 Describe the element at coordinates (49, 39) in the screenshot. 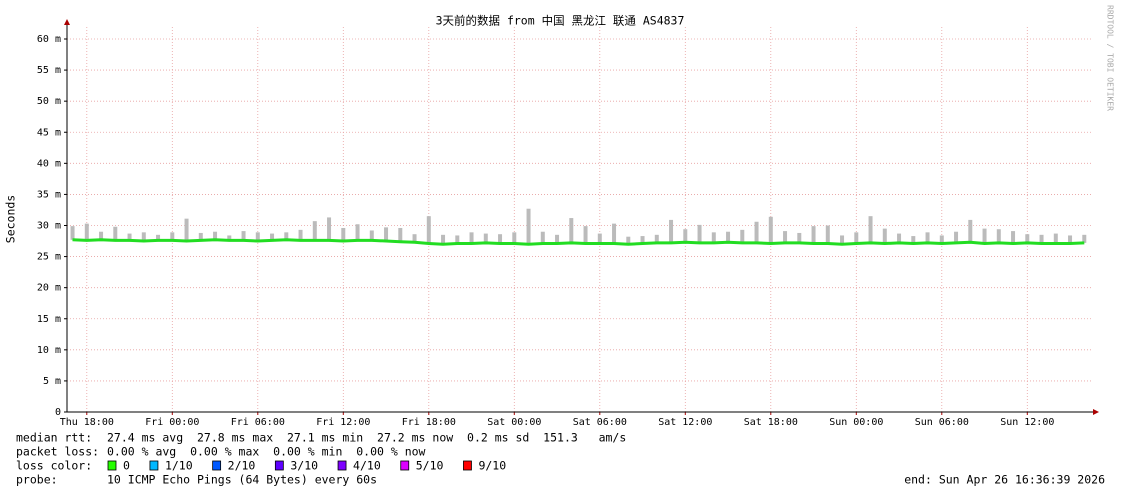

I see `y-tick-label: 60 m` at that location.